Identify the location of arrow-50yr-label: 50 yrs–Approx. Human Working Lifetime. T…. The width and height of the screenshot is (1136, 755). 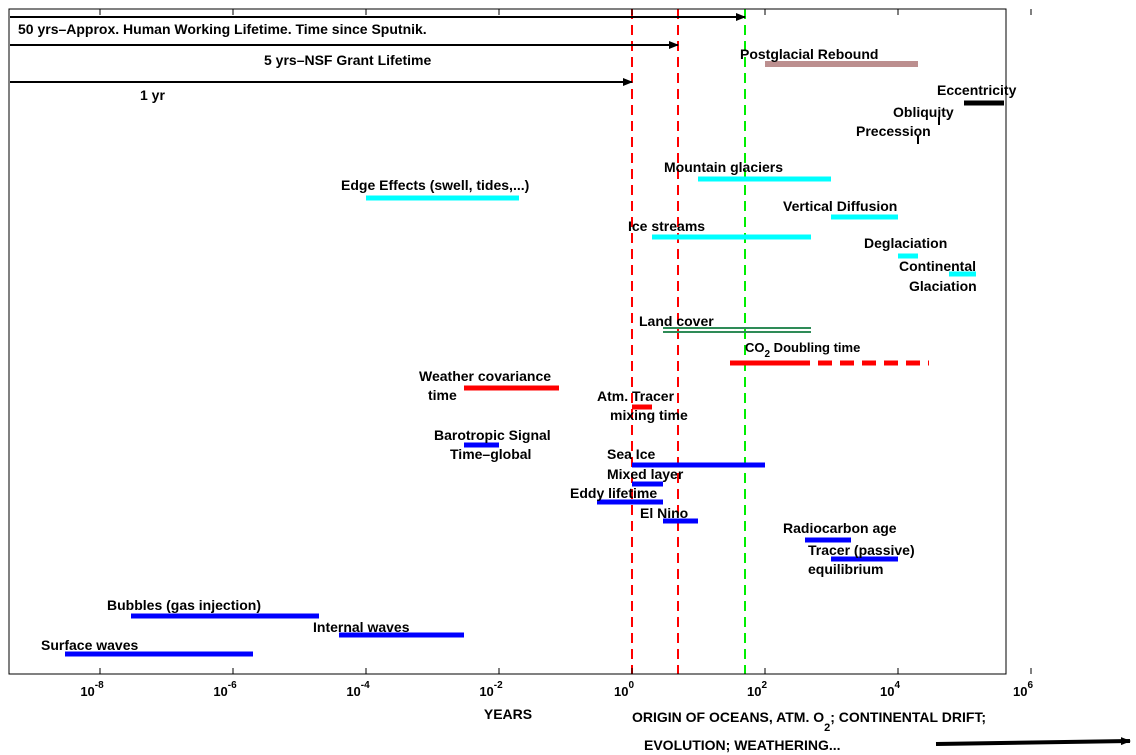
(222, 29).